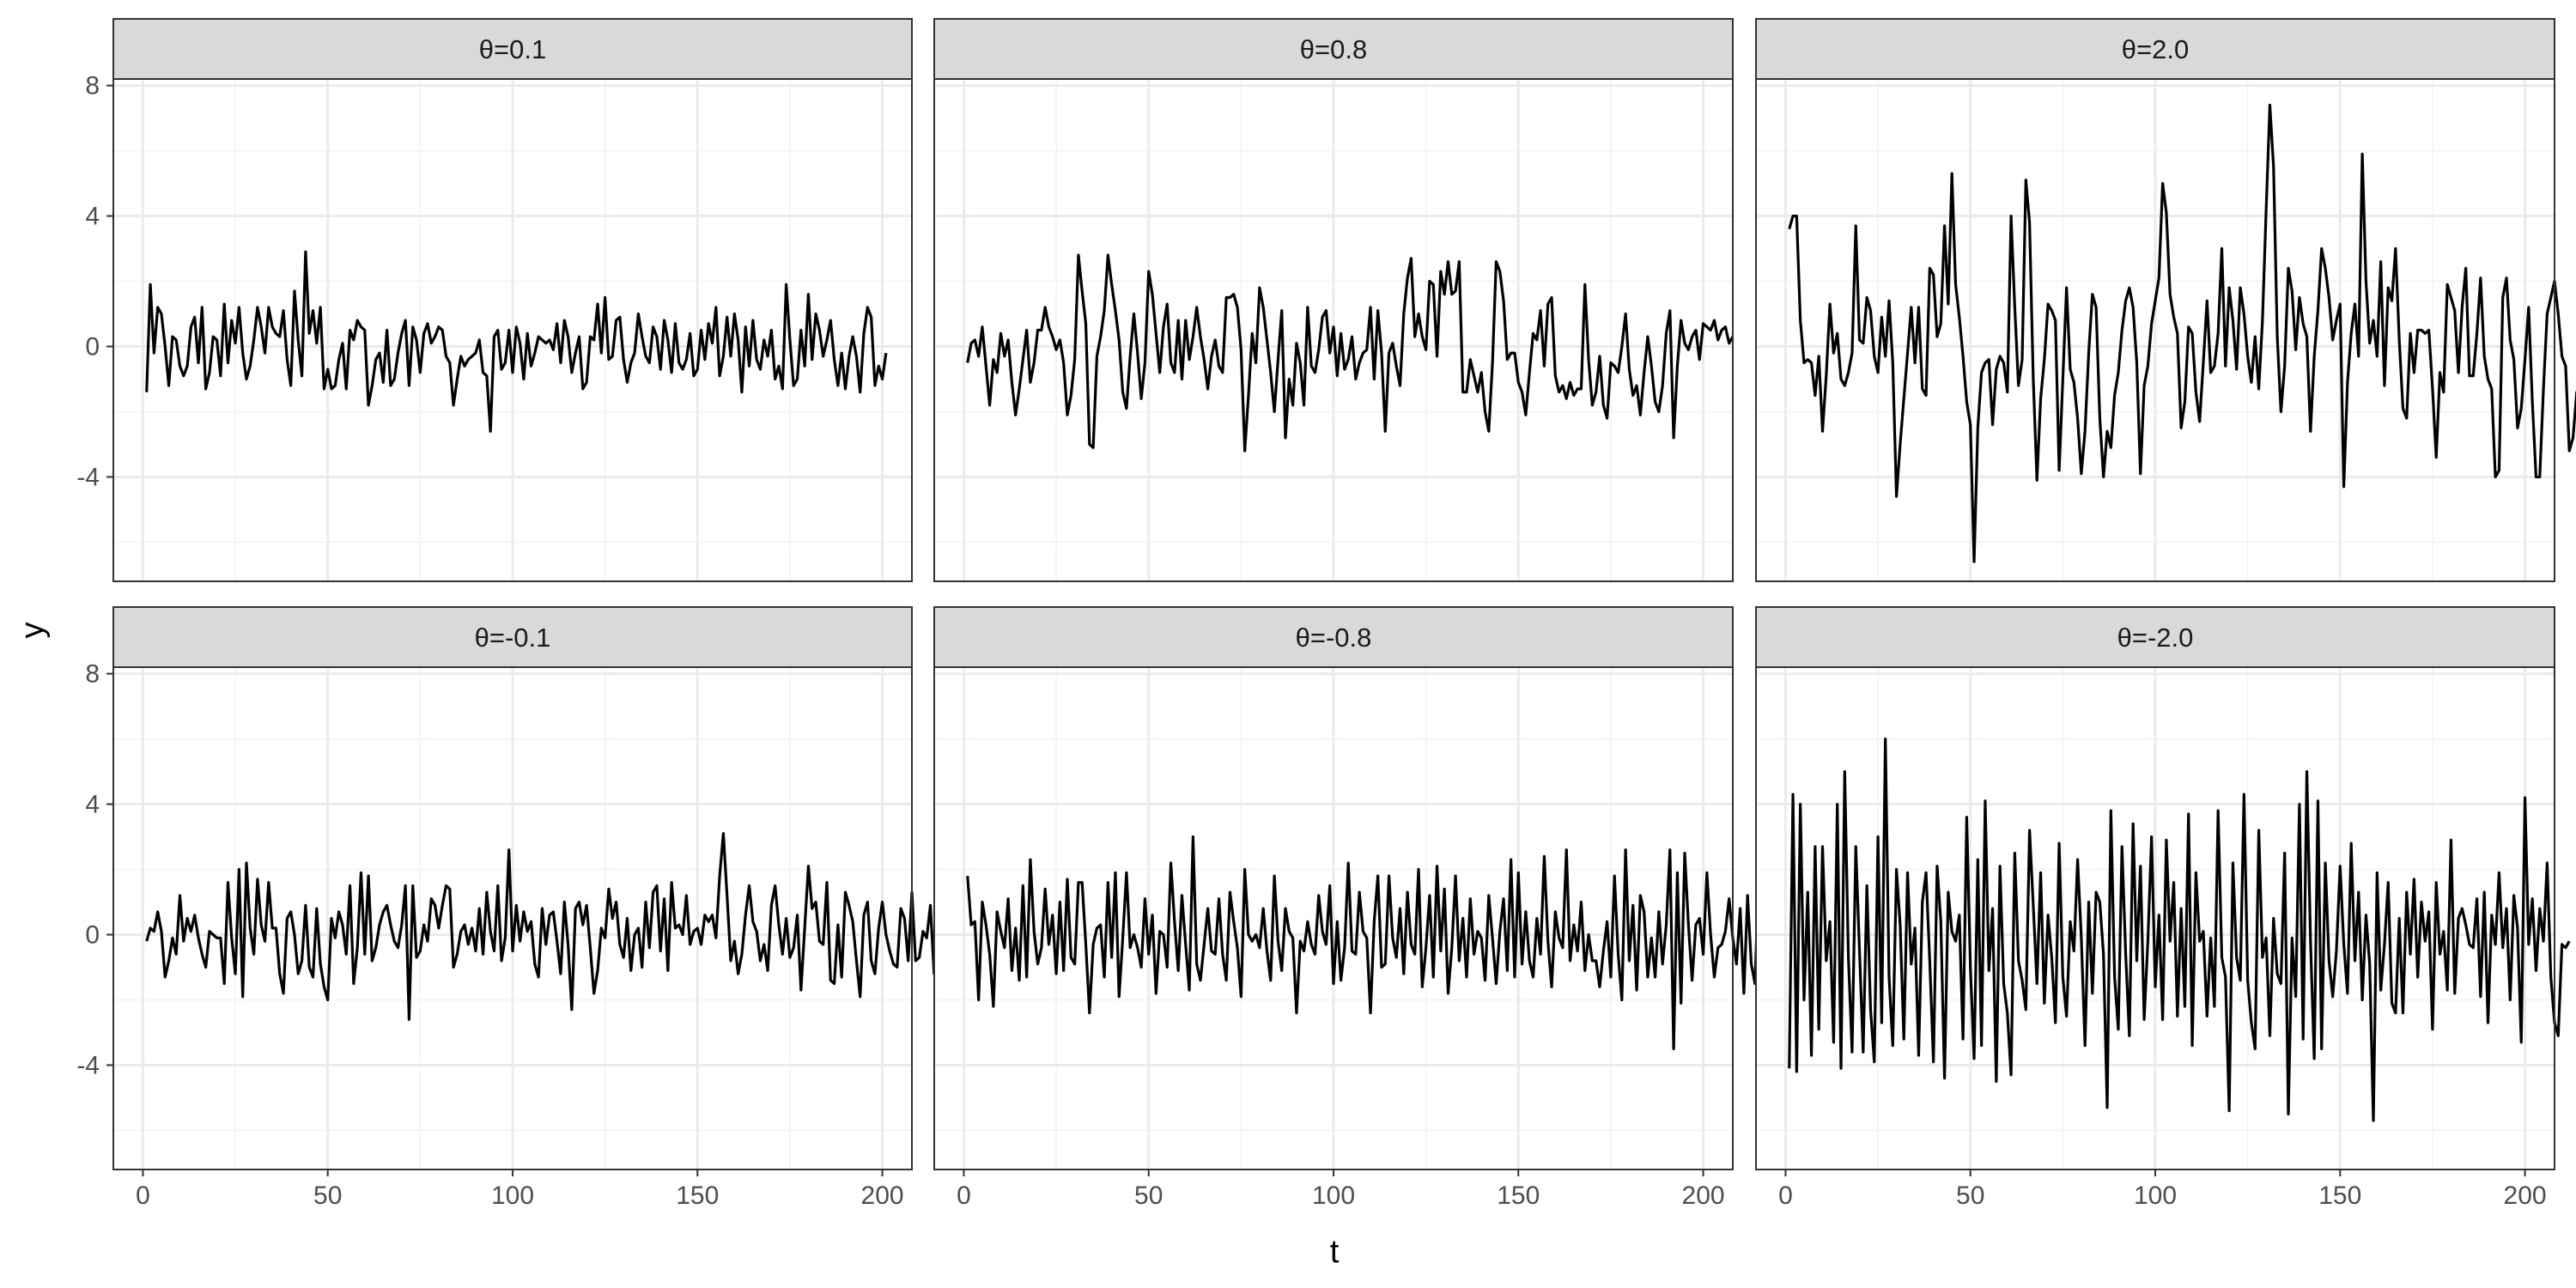 Image resolution: width=2576 pixels, height=1288 pixels. What do you see at coordinates (33, 631) in the screenshot?
I see `y-axis-title: y` at bounding box center [33, 631].